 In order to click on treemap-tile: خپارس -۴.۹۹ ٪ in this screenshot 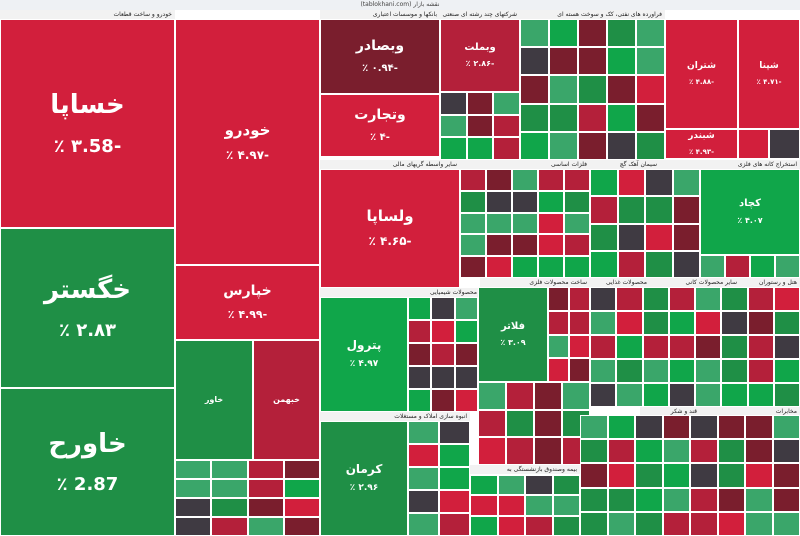, I will do `click(247, 302)`.